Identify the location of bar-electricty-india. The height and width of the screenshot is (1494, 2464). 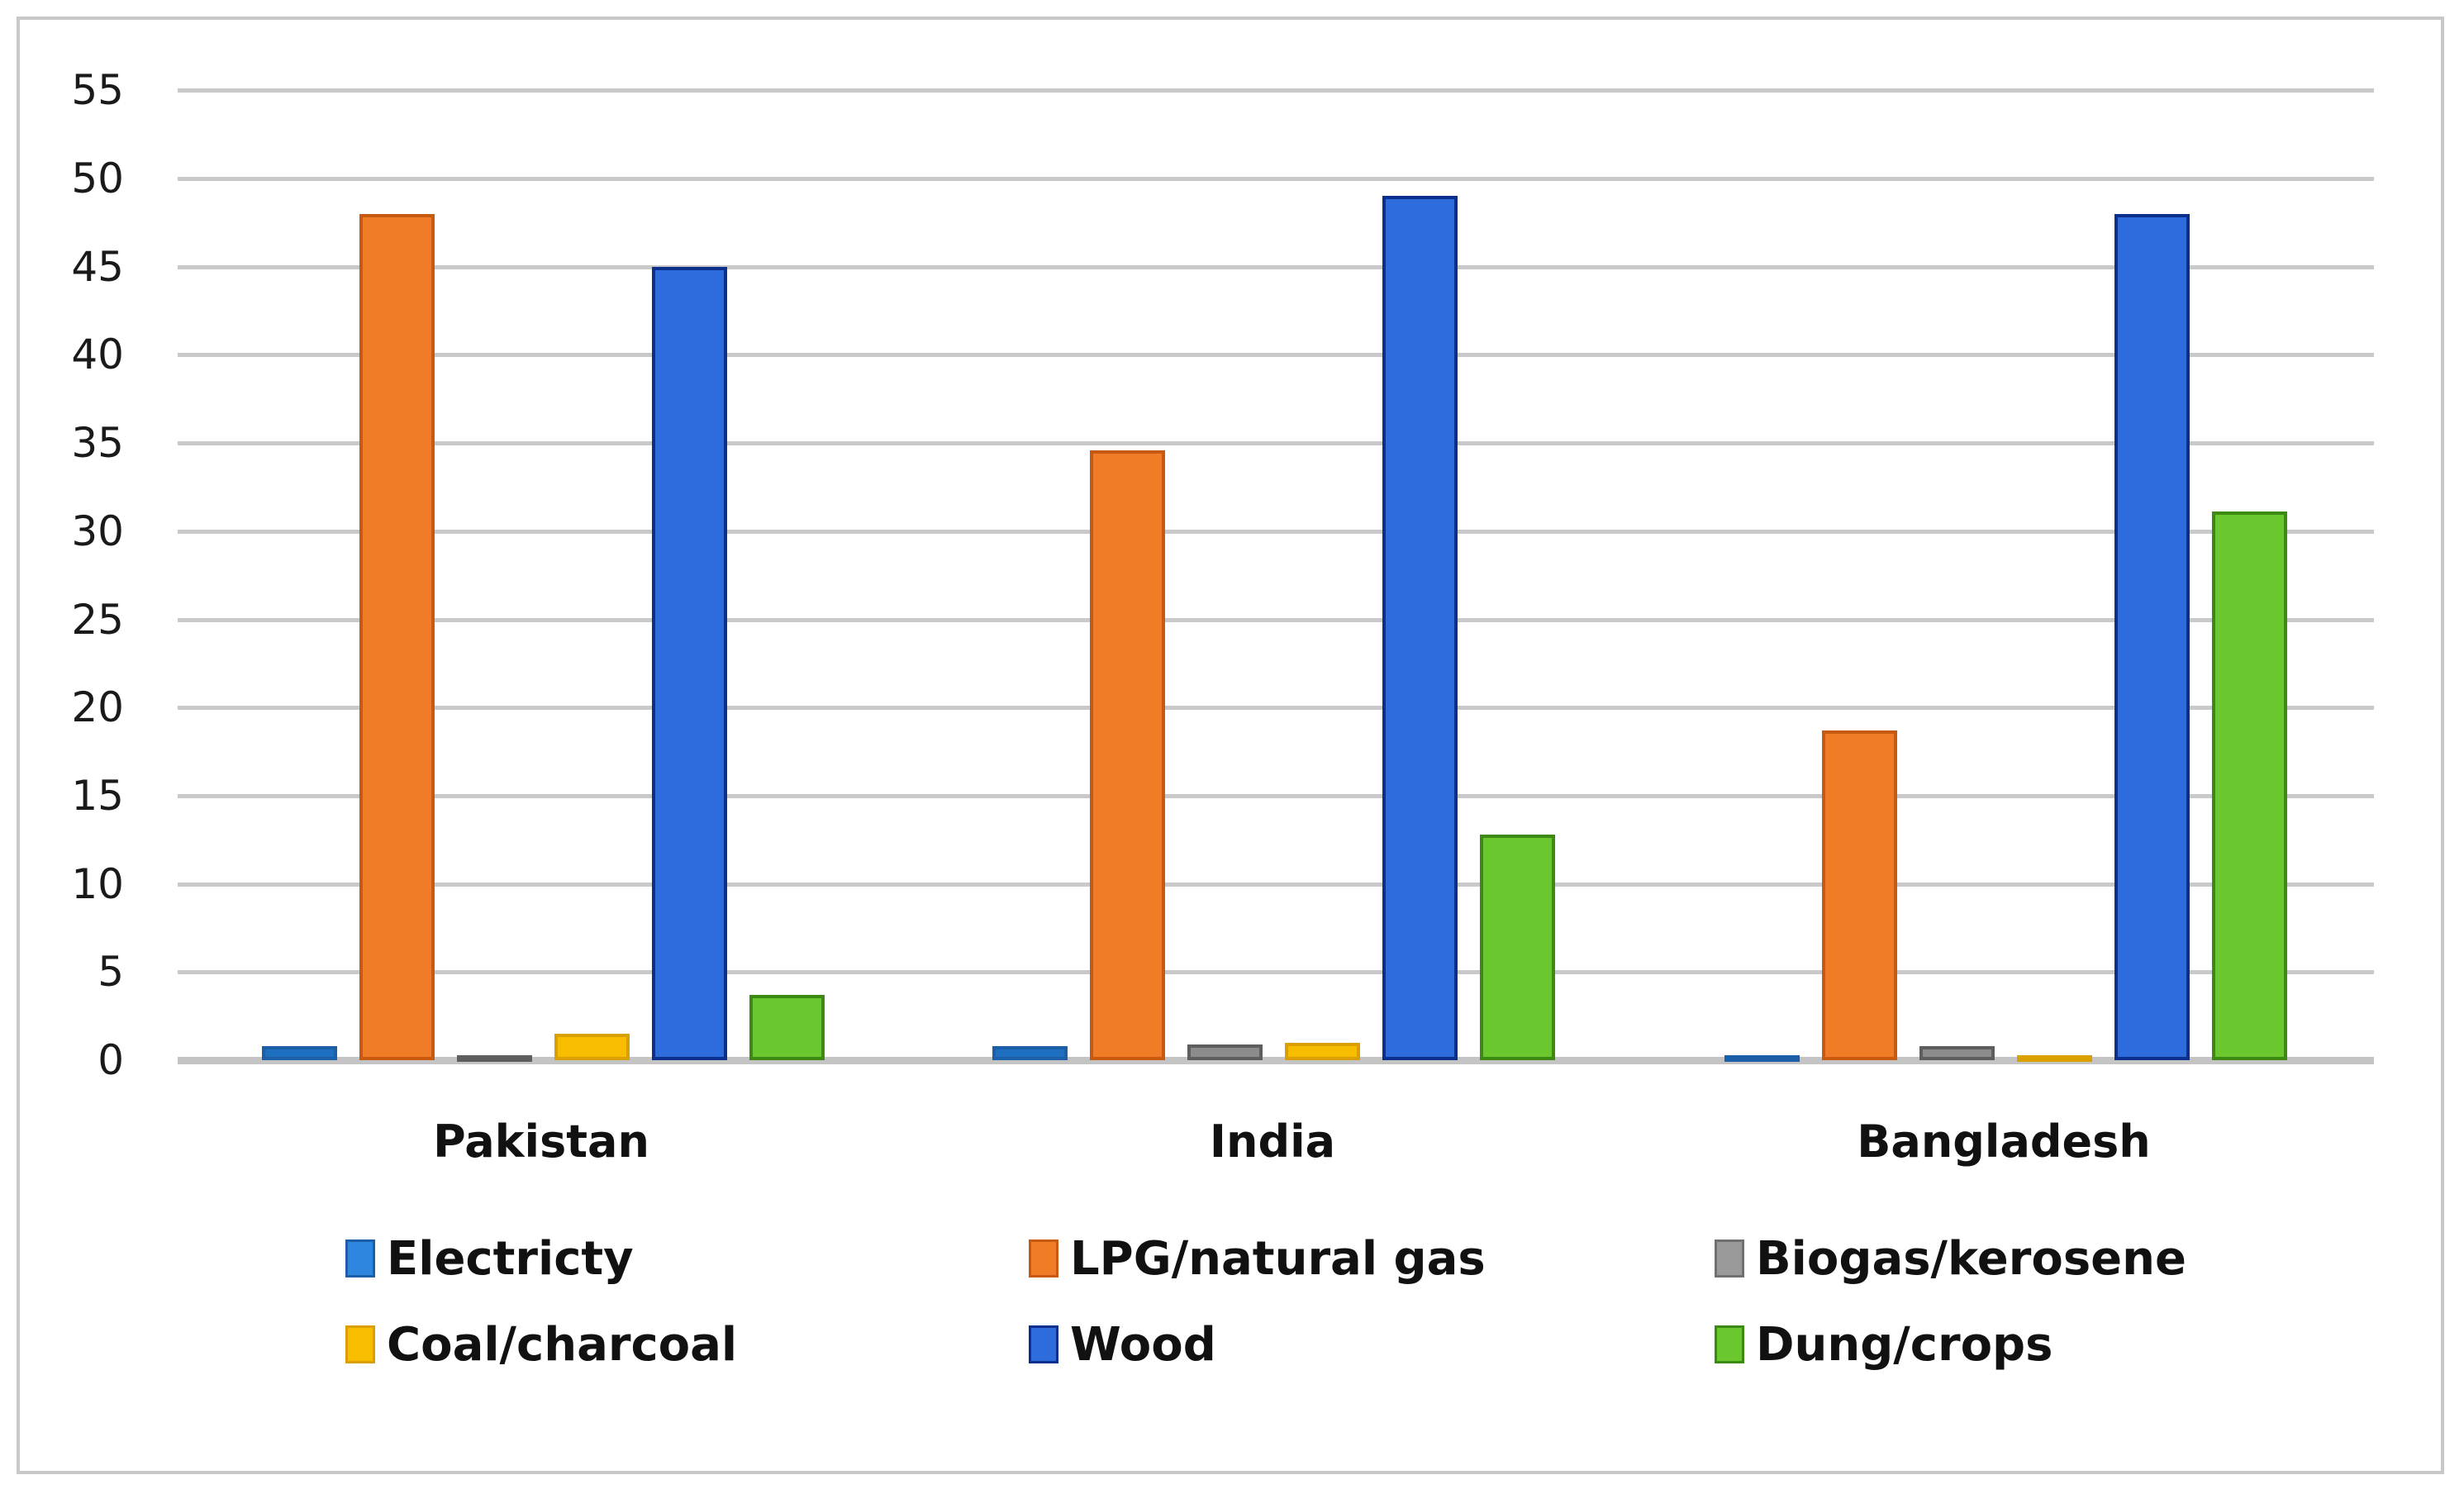
(1030, 1052).